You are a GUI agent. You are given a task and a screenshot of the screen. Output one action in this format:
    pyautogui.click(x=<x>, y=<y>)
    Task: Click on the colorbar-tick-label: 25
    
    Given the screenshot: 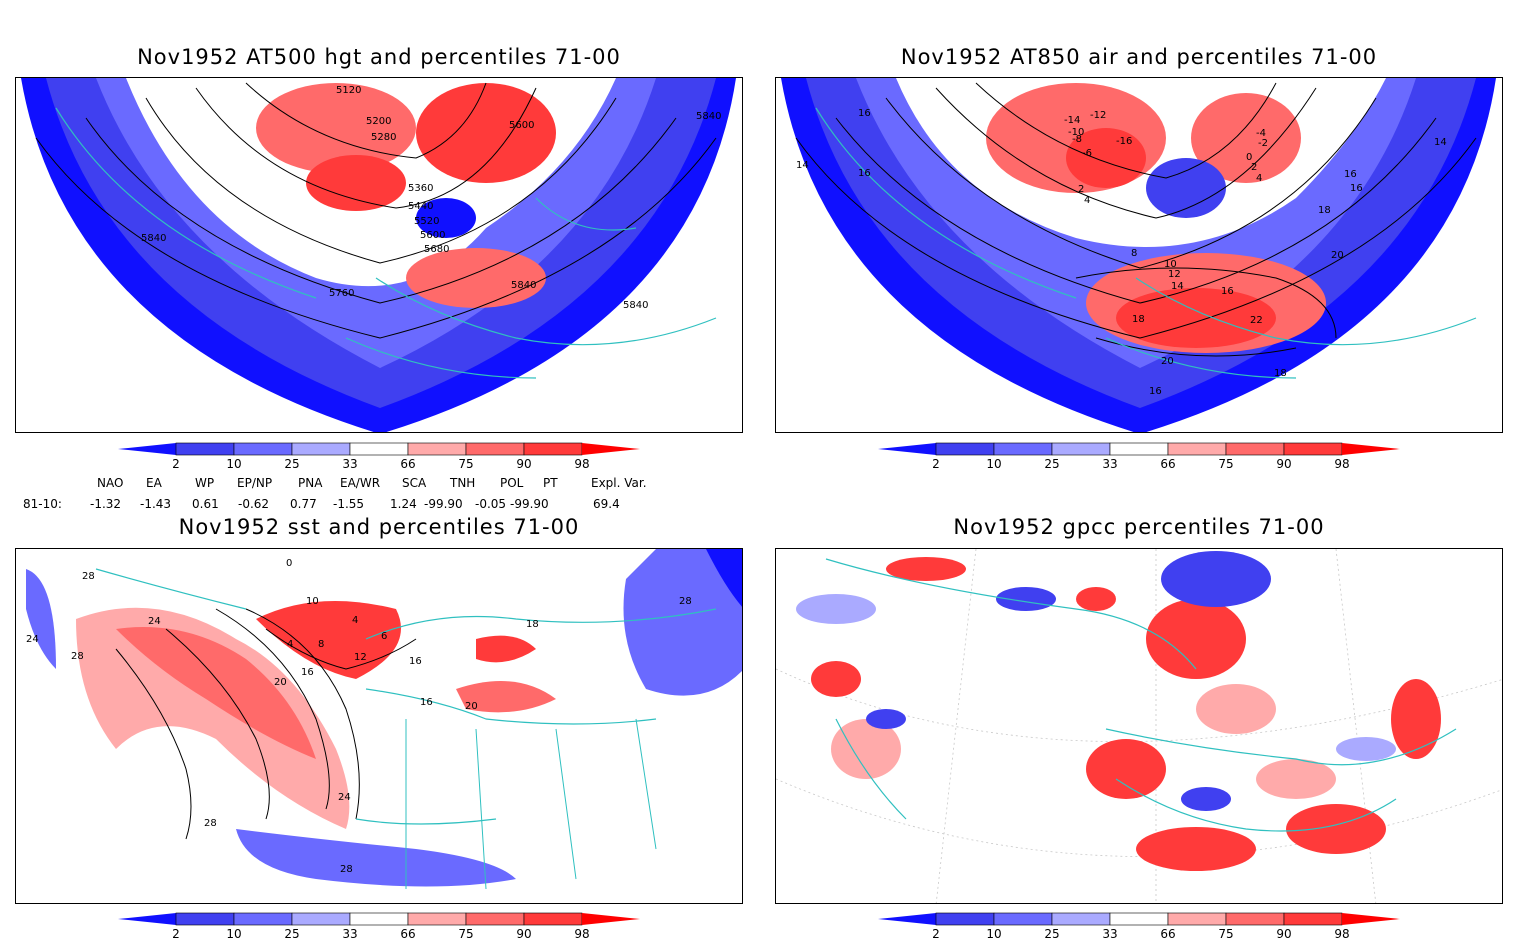 What is the action you would take?
    pyautogui.click(x=292, y=464)
    